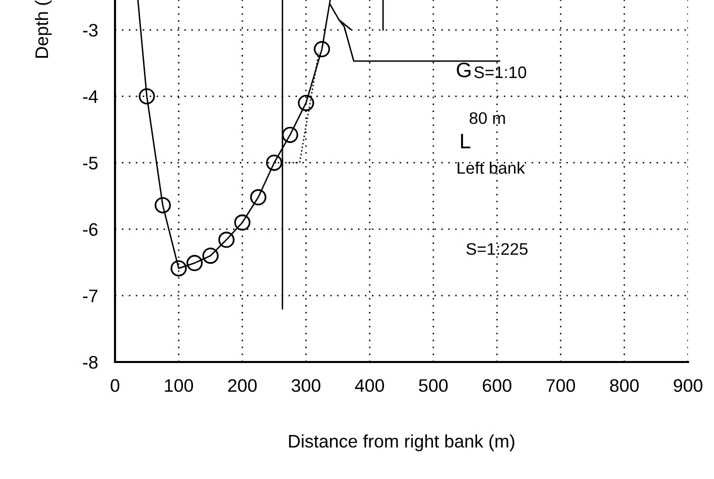 Image resolution: width=714 pixels, height=479 pixels. What do you see at coordinates (43, 29) in the screenshot?
I see `y-axis-title: Depth (` at bounding box center [43, 29].